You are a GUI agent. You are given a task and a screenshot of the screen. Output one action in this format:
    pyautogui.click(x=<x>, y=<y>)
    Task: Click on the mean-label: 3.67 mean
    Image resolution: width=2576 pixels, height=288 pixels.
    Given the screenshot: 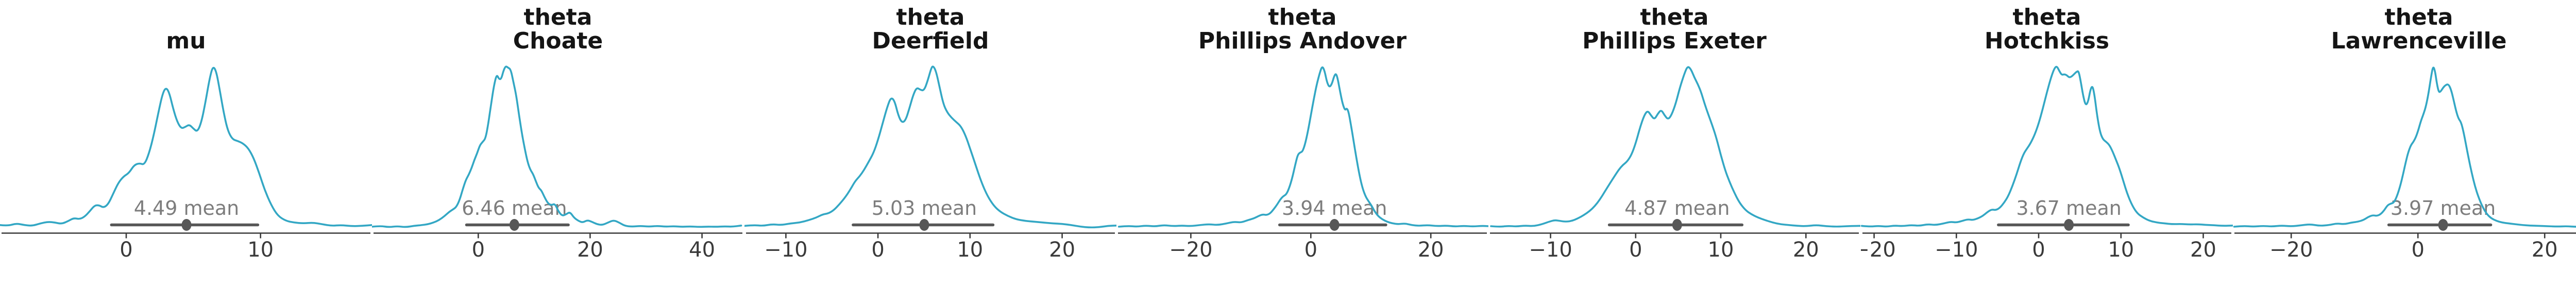 What is the action you would take?
    pyautogui.click(x=2068, y=208)
    